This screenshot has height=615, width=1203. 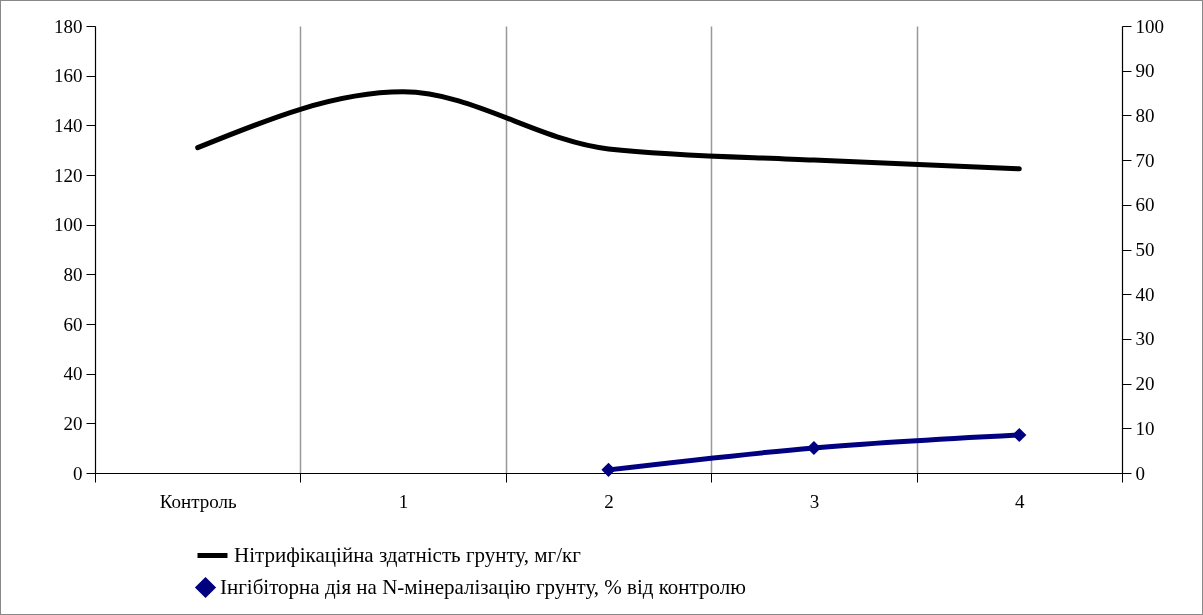 What do you see at coordinates (609, 501) in the screenshot?
I see `x-tick-label: 2` at bounding box center [609, 501].